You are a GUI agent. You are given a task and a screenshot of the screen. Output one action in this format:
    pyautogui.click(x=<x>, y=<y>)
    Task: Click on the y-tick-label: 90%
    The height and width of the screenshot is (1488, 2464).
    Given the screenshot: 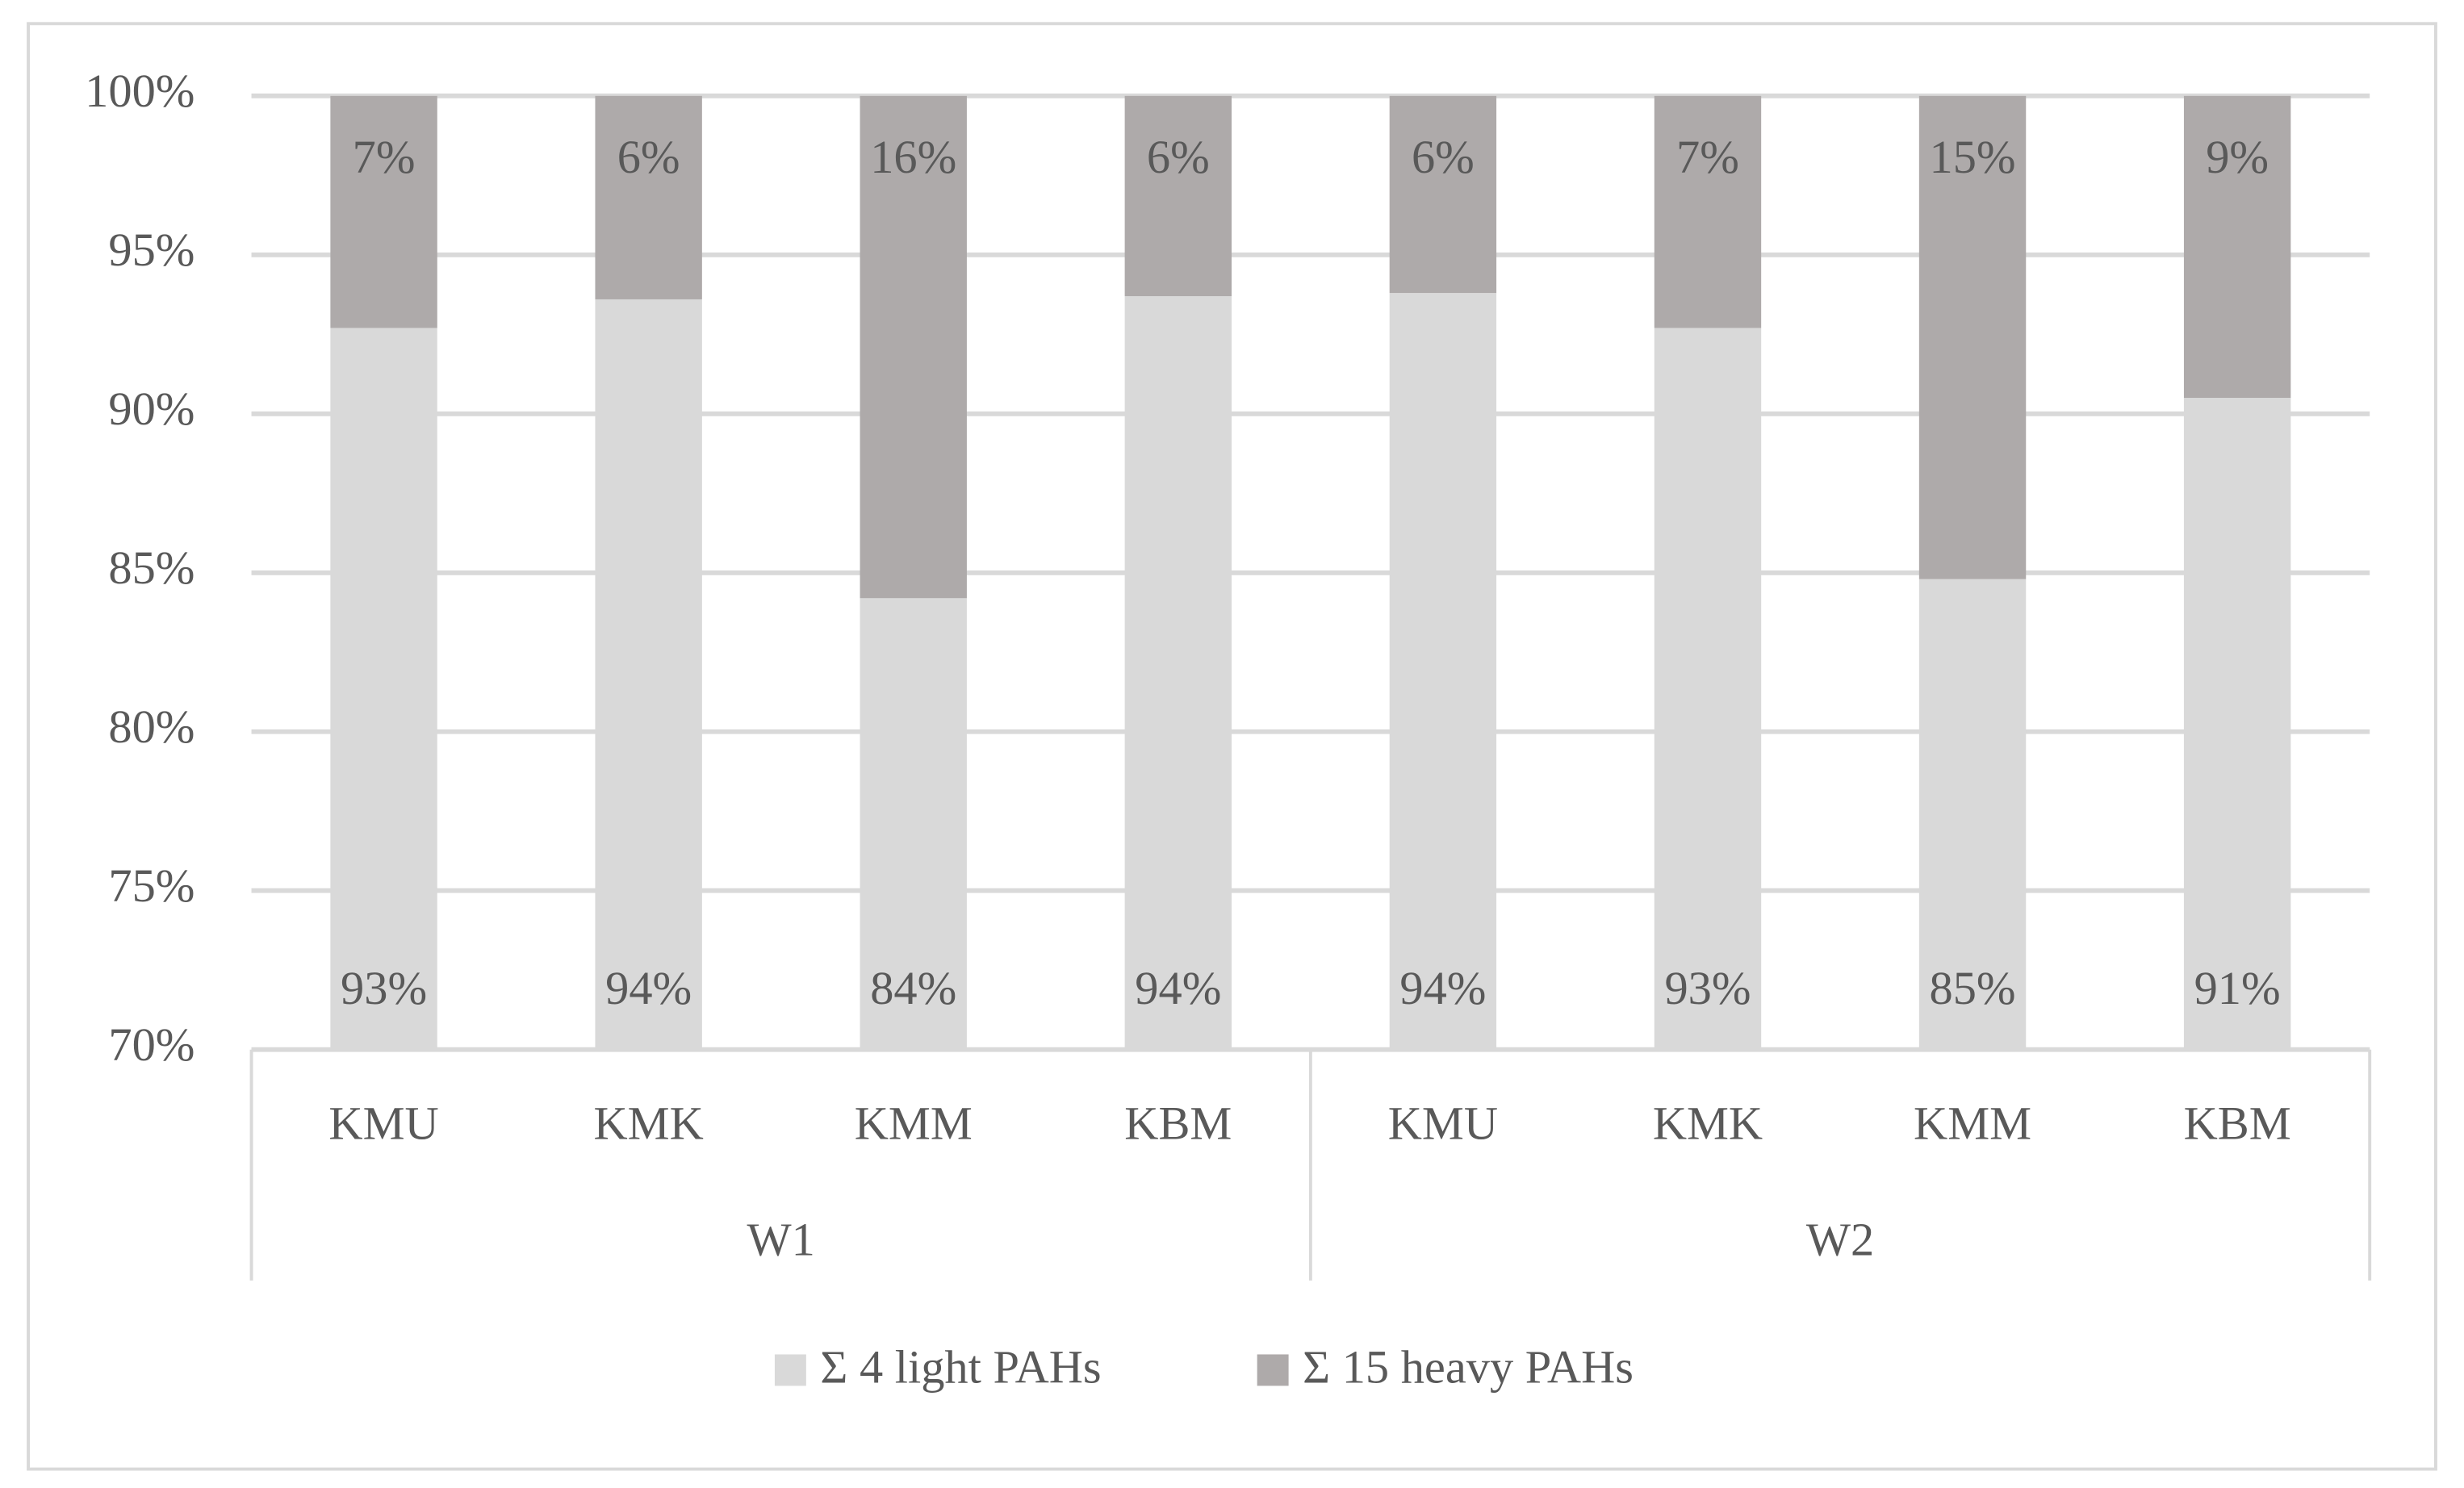 What is the action you would take?
    pyautogui.click(x=151, y=408)
    